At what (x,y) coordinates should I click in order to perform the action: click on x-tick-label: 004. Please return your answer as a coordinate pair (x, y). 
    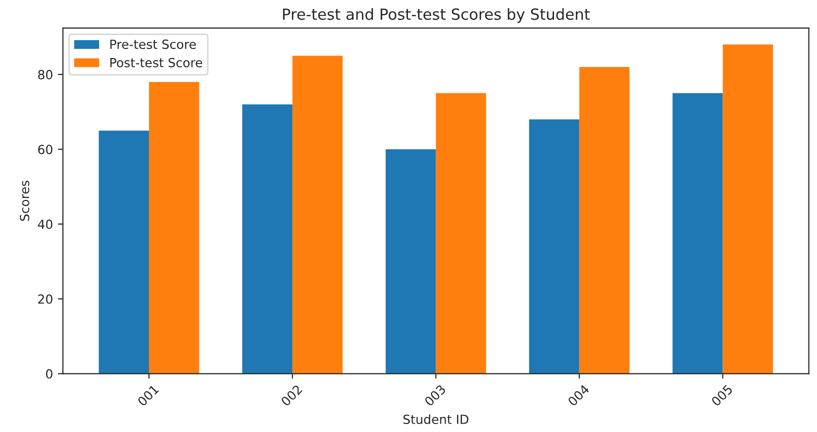
    Looking at the image, I should click on (578, 395).